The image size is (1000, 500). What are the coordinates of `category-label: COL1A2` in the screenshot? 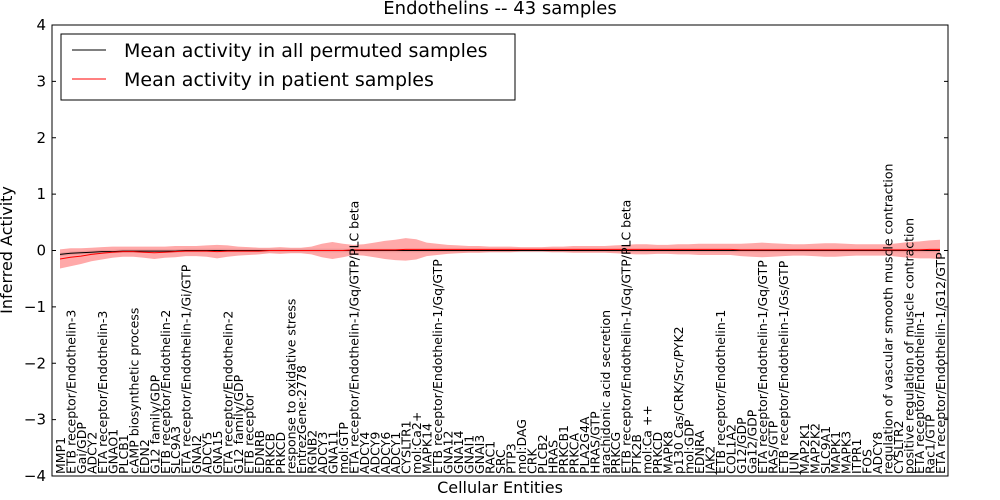 It's located at (731, 449).